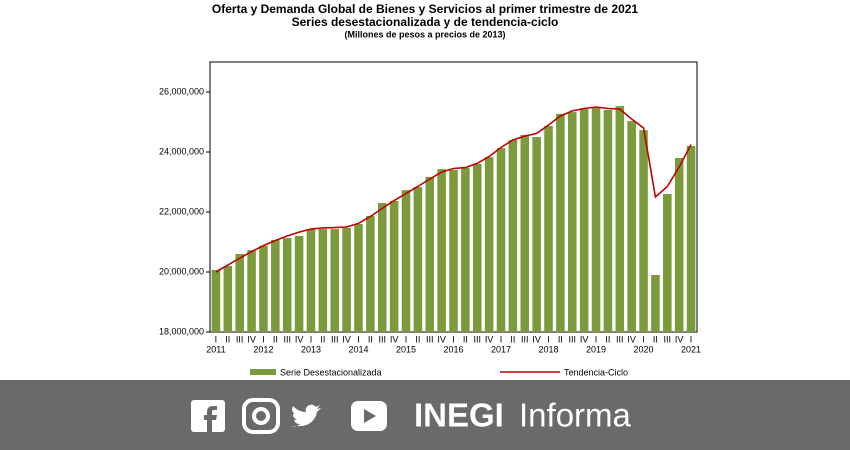 This screenshot has height=450, width=850. Describe the element at coordinates (575, 415) in the screenshot. I see `footer-tagline: Informa` at that location.